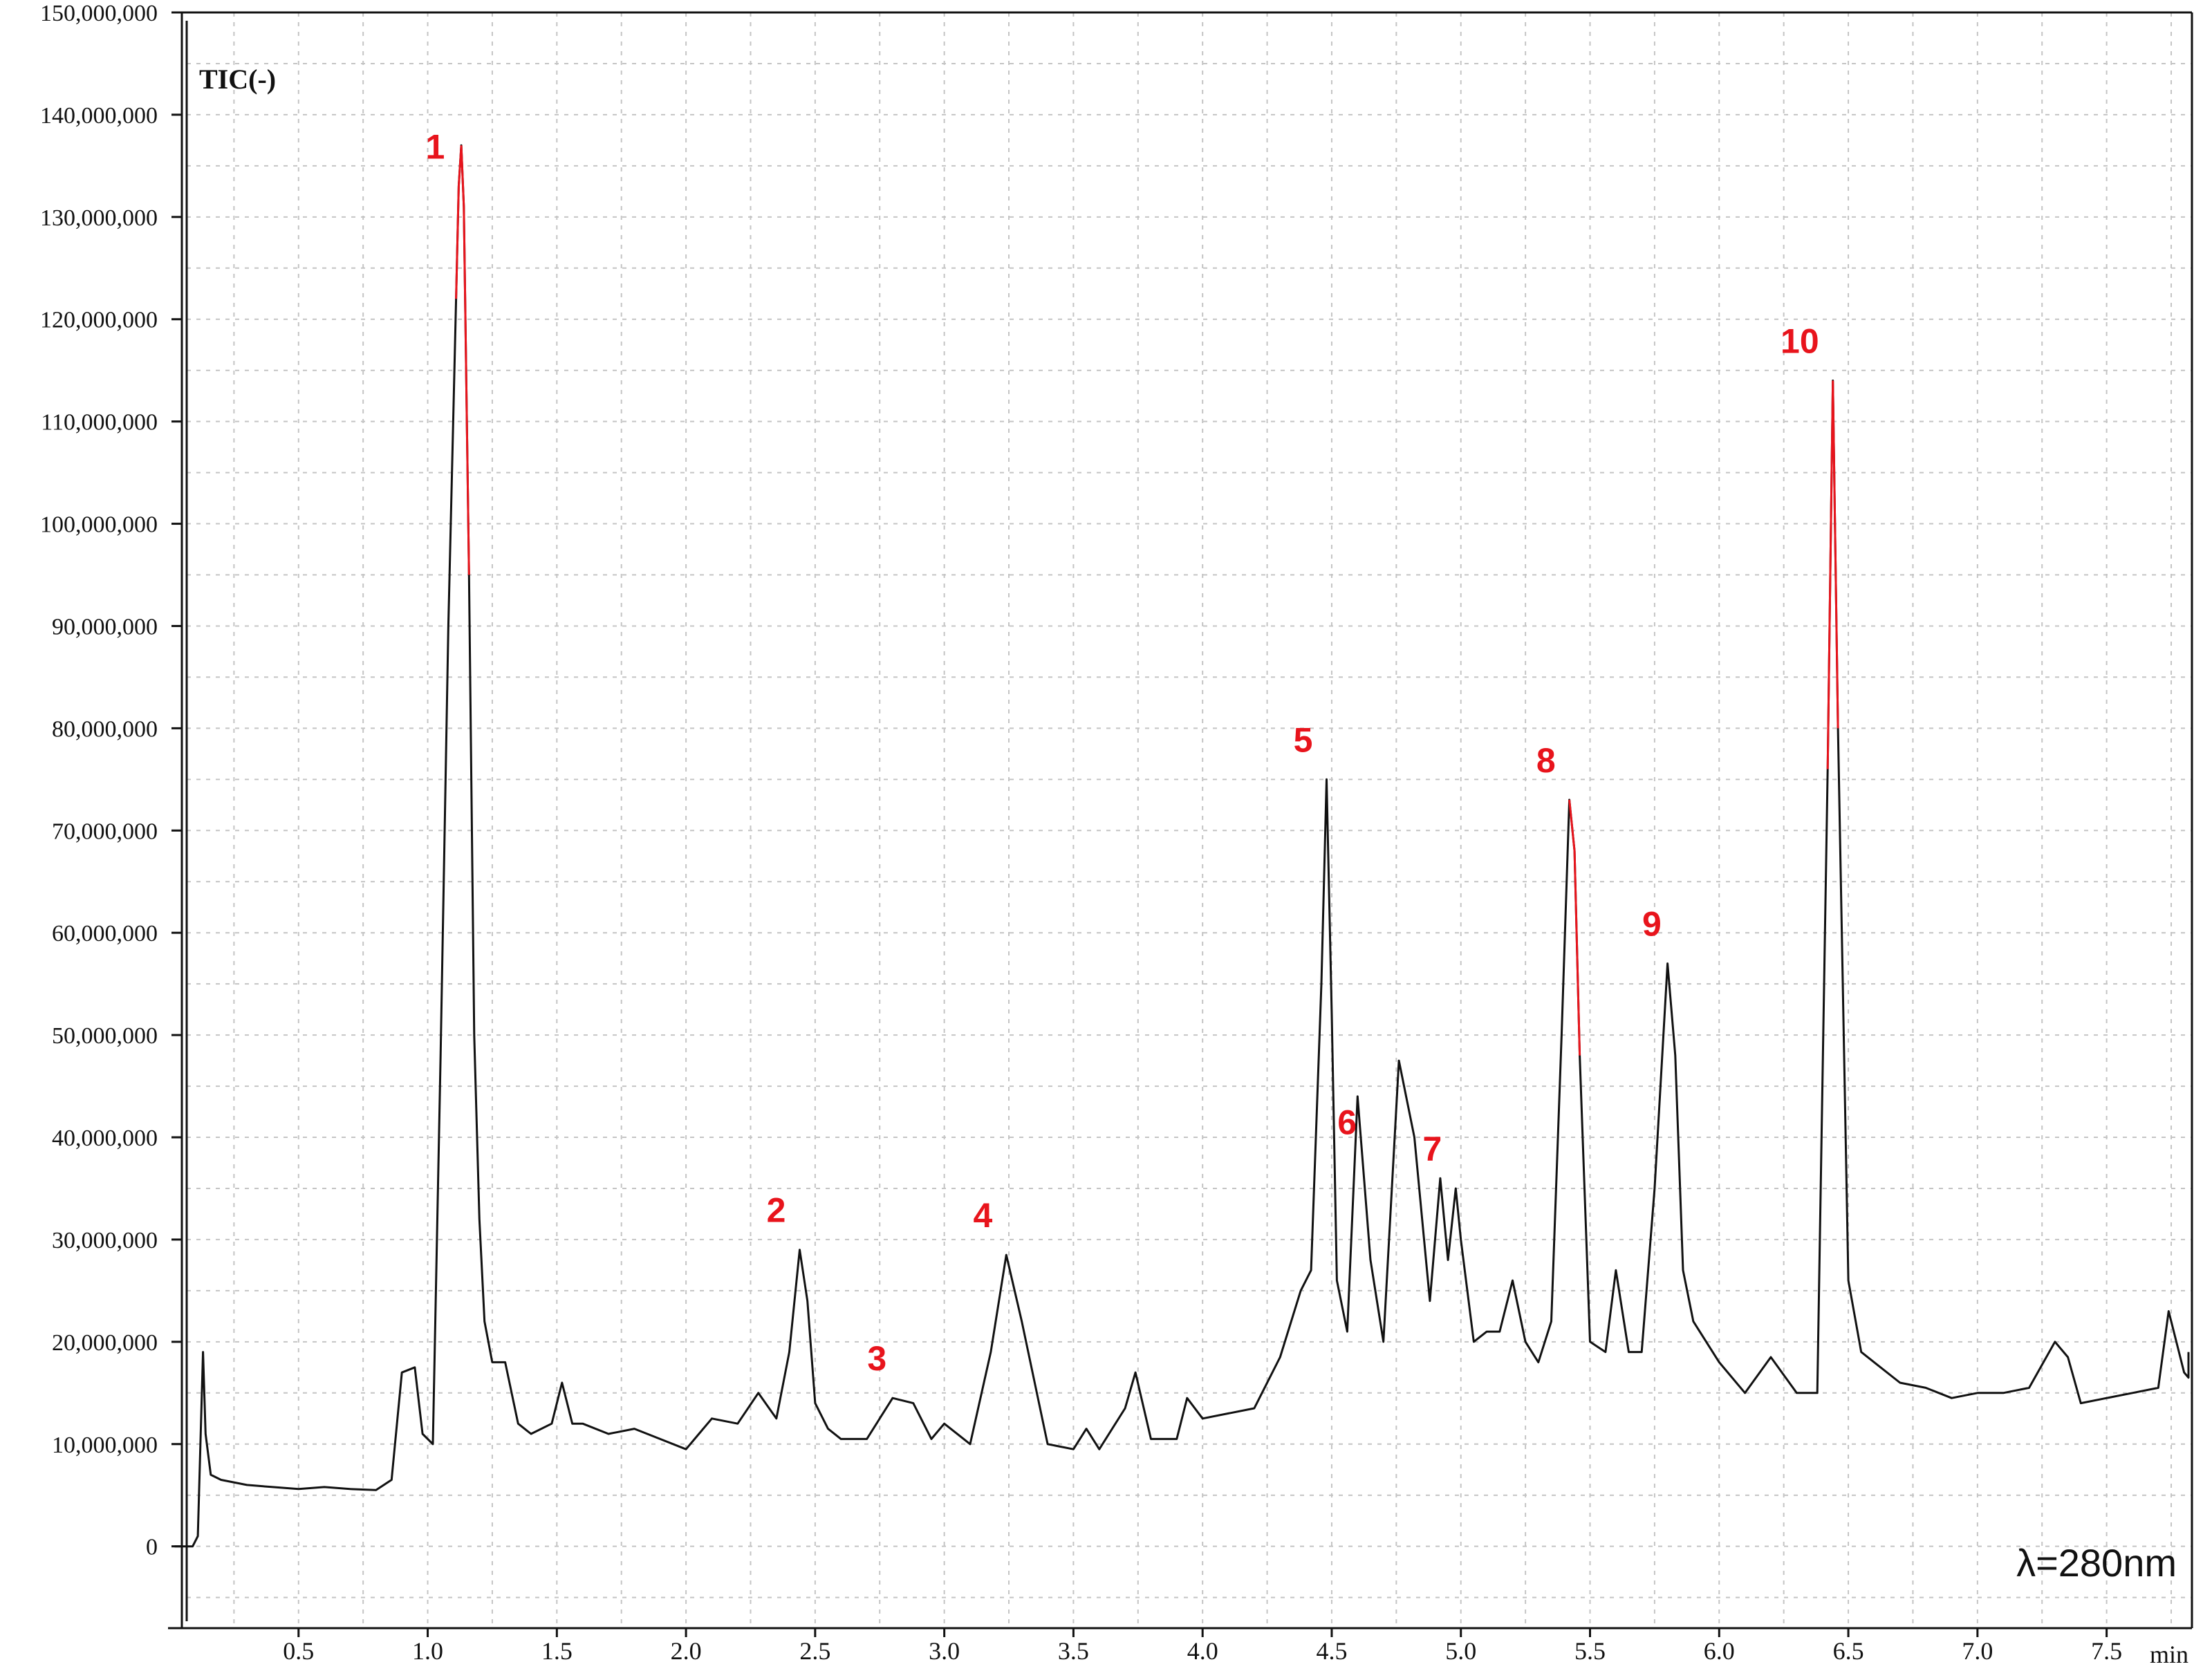 The image size is (2203, 1680). I want to click on peak-label: 8, so click(1546, 760).